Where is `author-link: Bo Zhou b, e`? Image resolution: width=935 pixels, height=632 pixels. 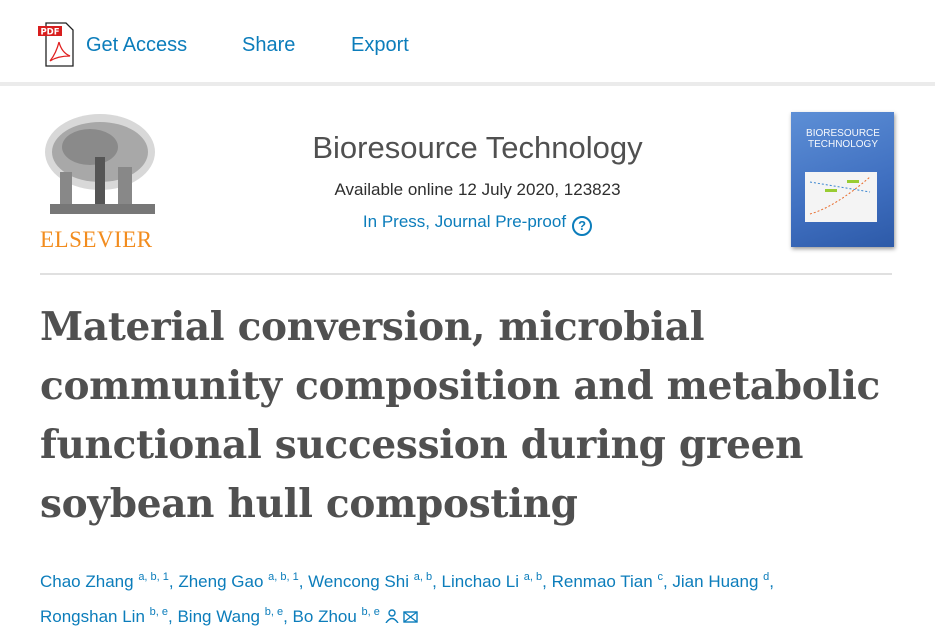
author-link: Bo Zhou b, e is located at coordinates (336, 616).